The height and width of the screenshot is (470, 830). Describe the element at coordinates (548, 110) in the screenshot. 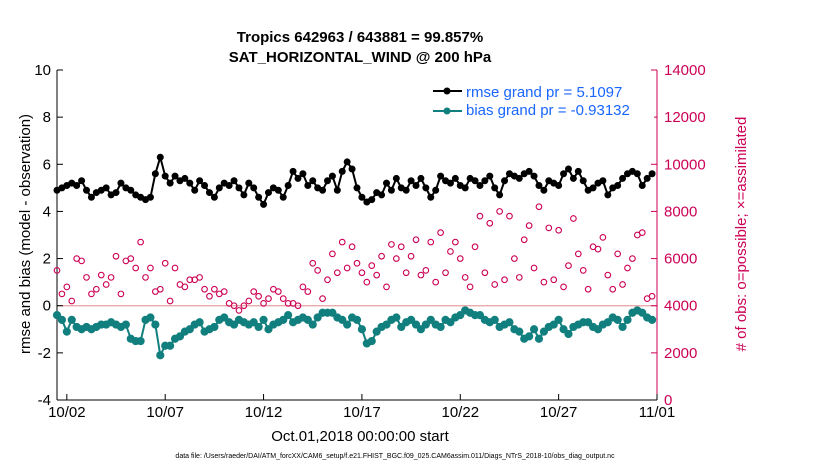

I see `legend-bias-label: bias grand pr = -0.93132` at that location.